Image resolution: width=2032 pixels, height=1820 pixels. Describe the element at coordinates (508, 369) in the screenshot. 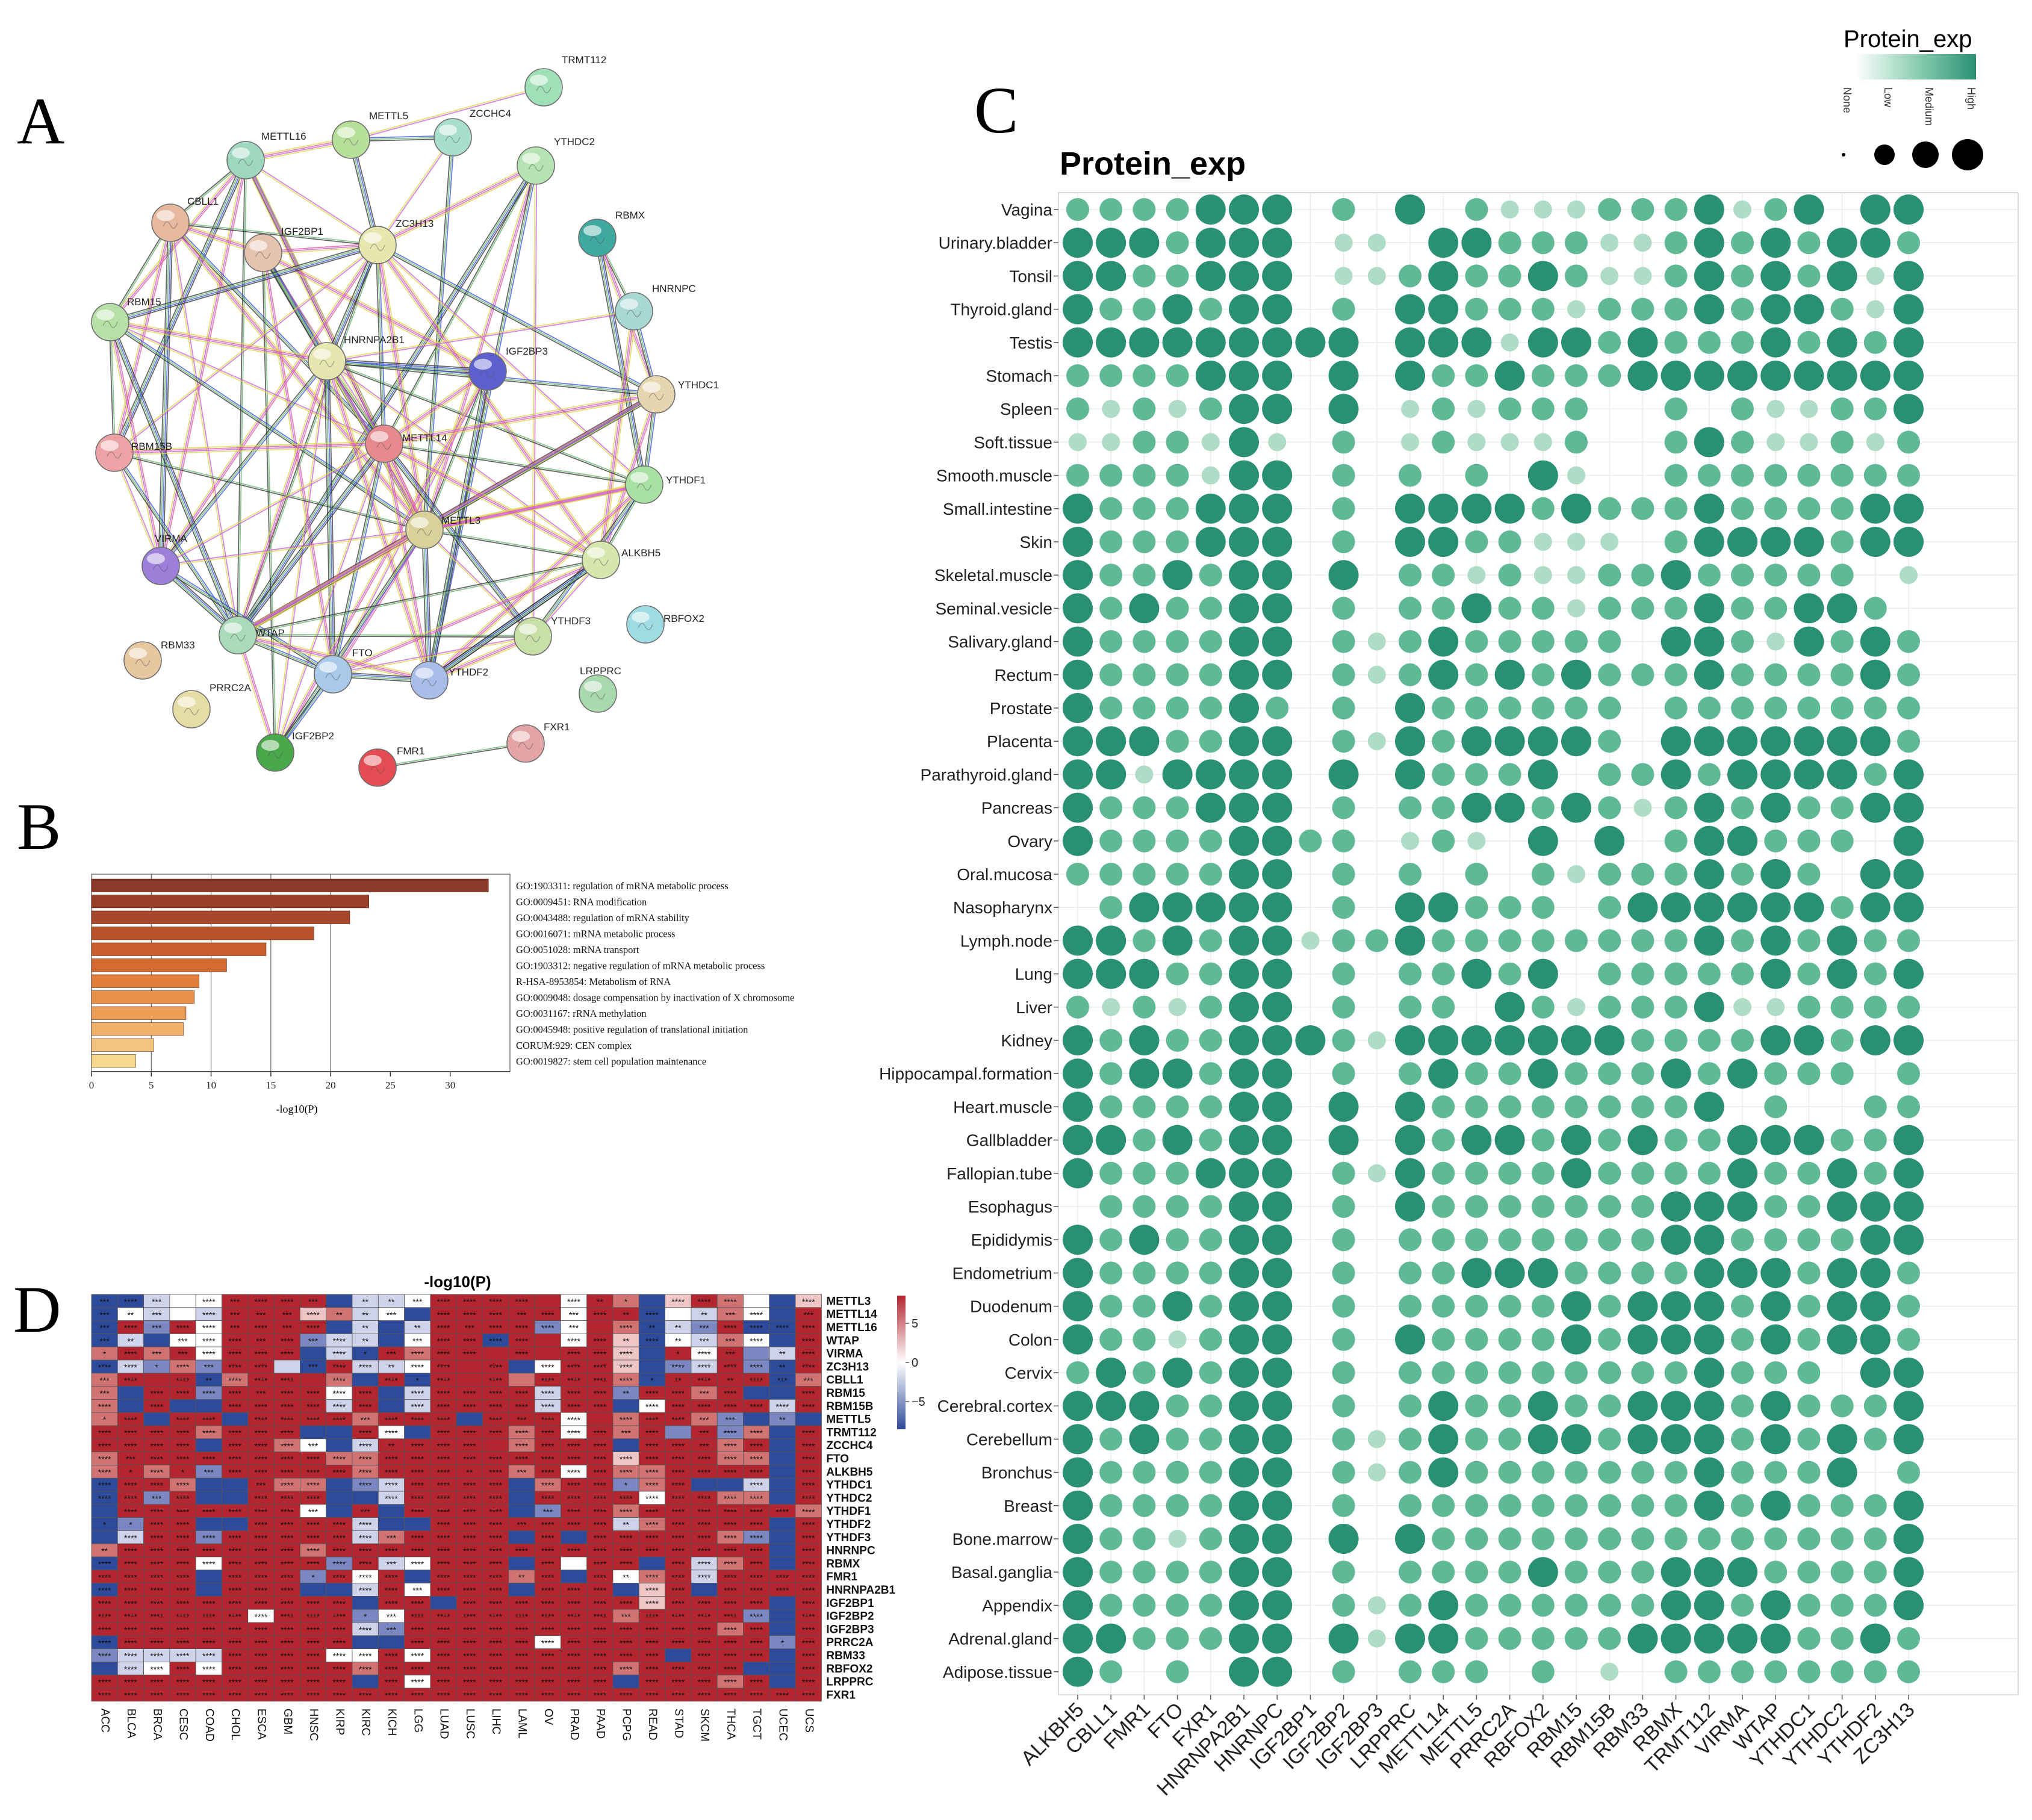

I see `node-igf2bp3: IGF2BP3` at that location.